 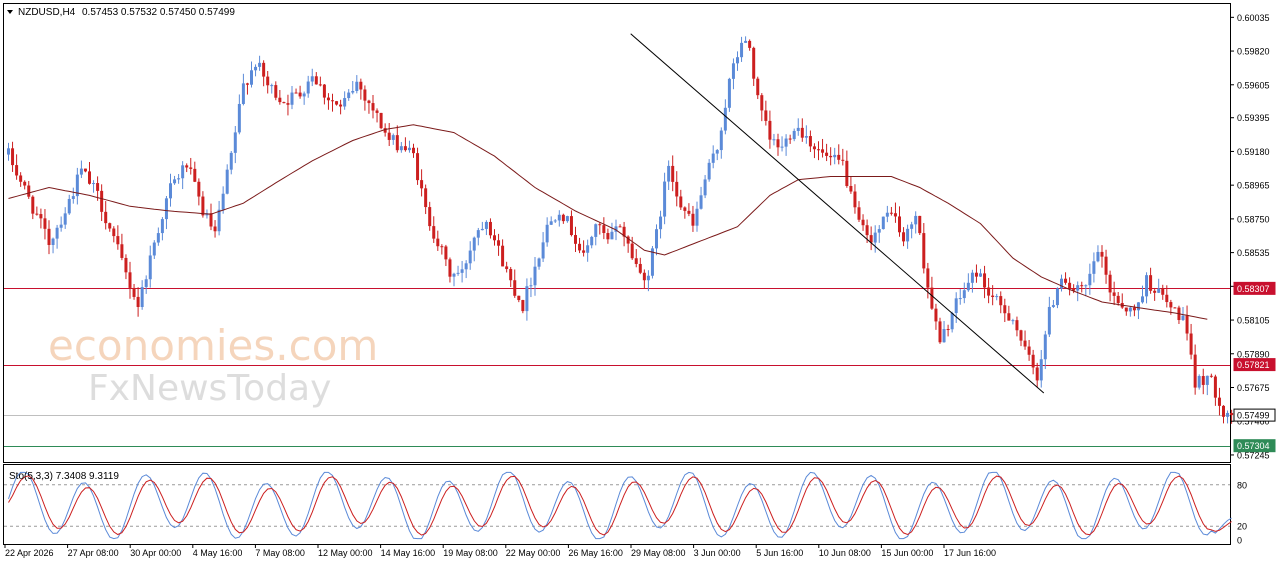 What do you see at coordinates (620, 505) in the screenshot?
I see `stoch-signal-line` at bounding box center [620, 505].